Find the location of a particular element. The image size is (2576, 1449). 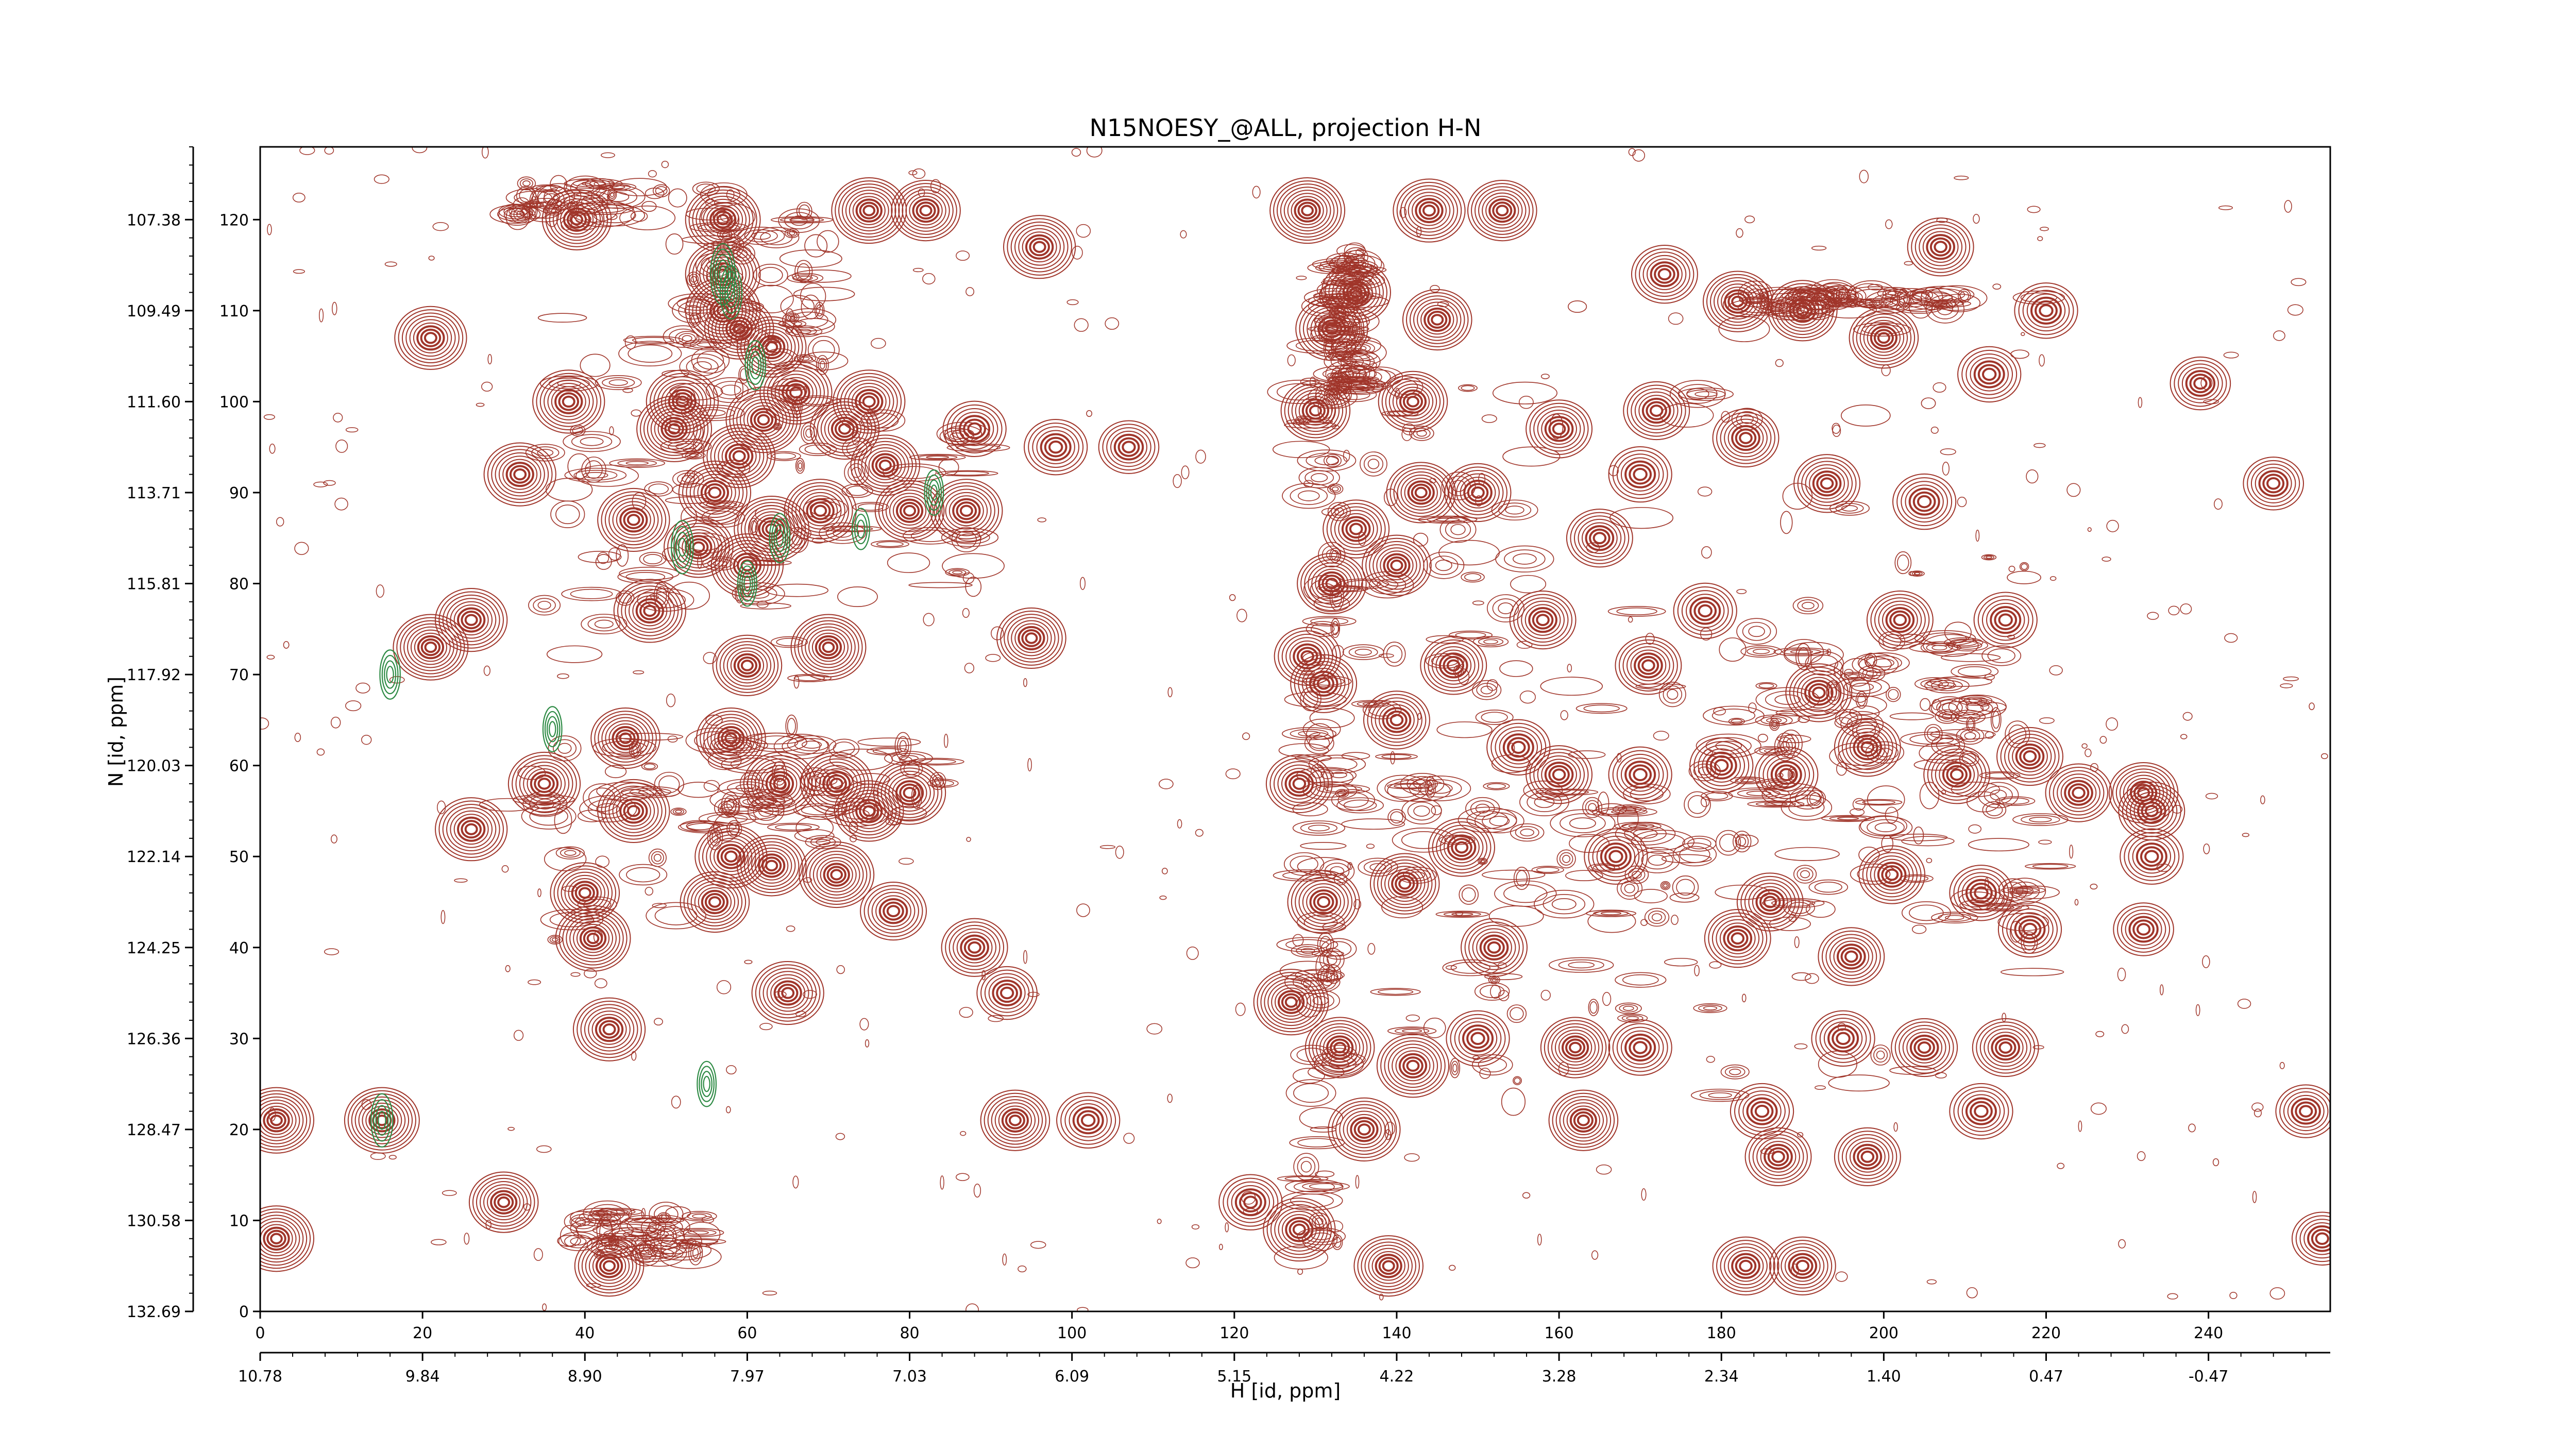

n-ppm-tick-label: 132.69 is located at coordinates (154, 1312).